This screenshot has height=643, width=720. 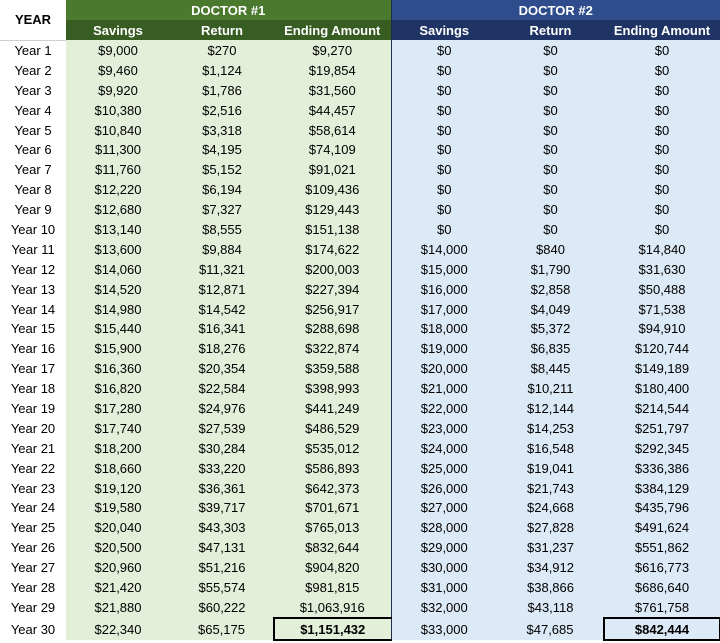 What do you see at coordinates (118, 388) in the screenshot?
I see `doctor-1-savings-cell: $16,820` at bounding box center [118, 388].